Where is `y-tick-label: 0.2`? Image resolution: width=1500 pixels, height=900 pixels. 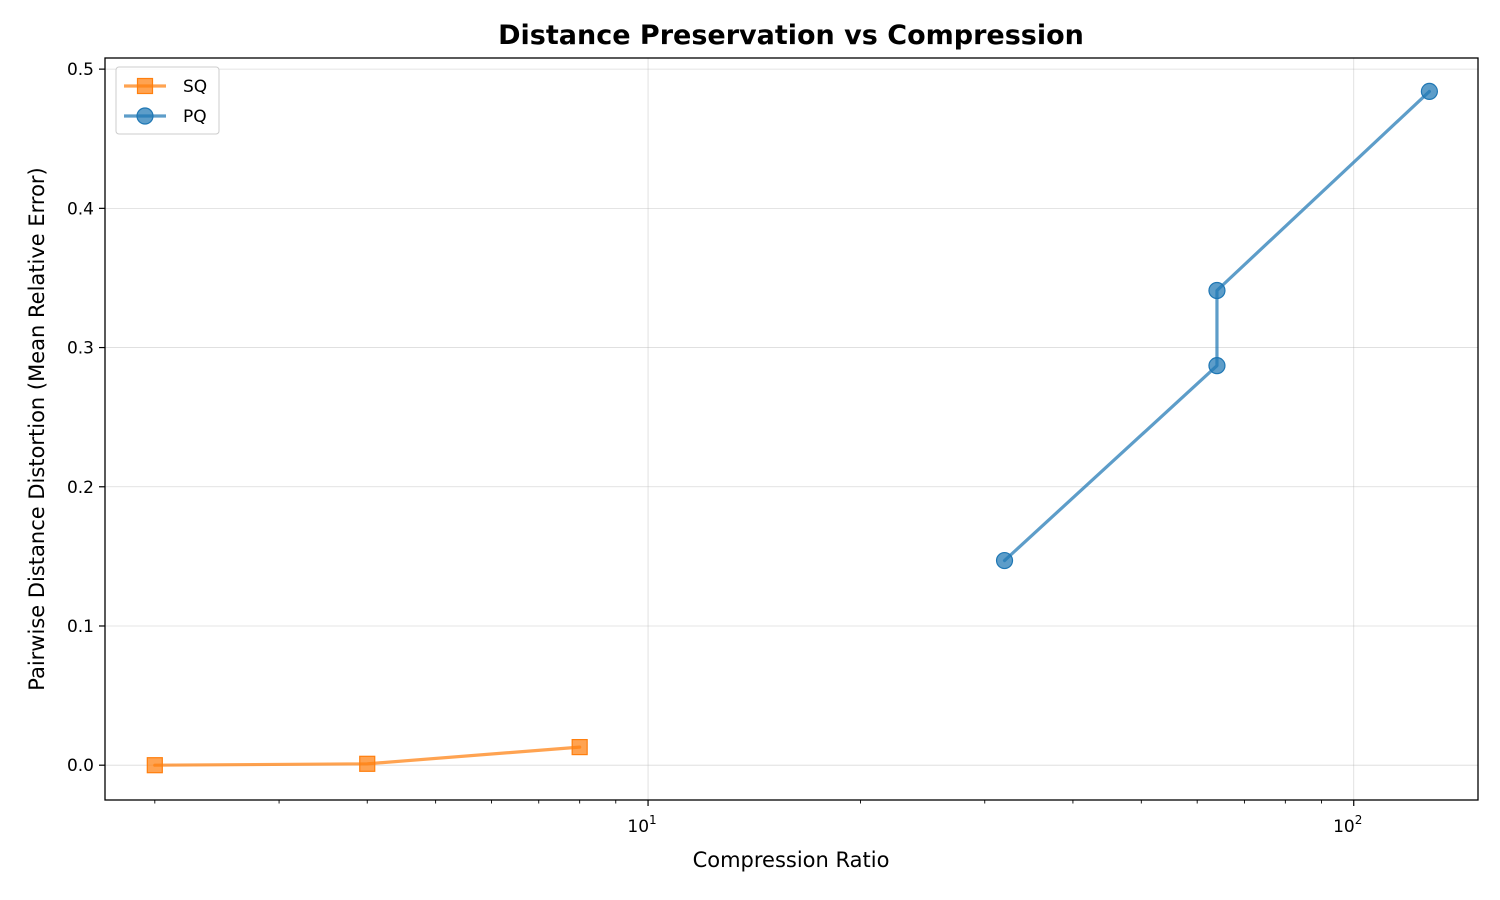 y-tick-label: 0.2 is located at coordinates (80, 488).